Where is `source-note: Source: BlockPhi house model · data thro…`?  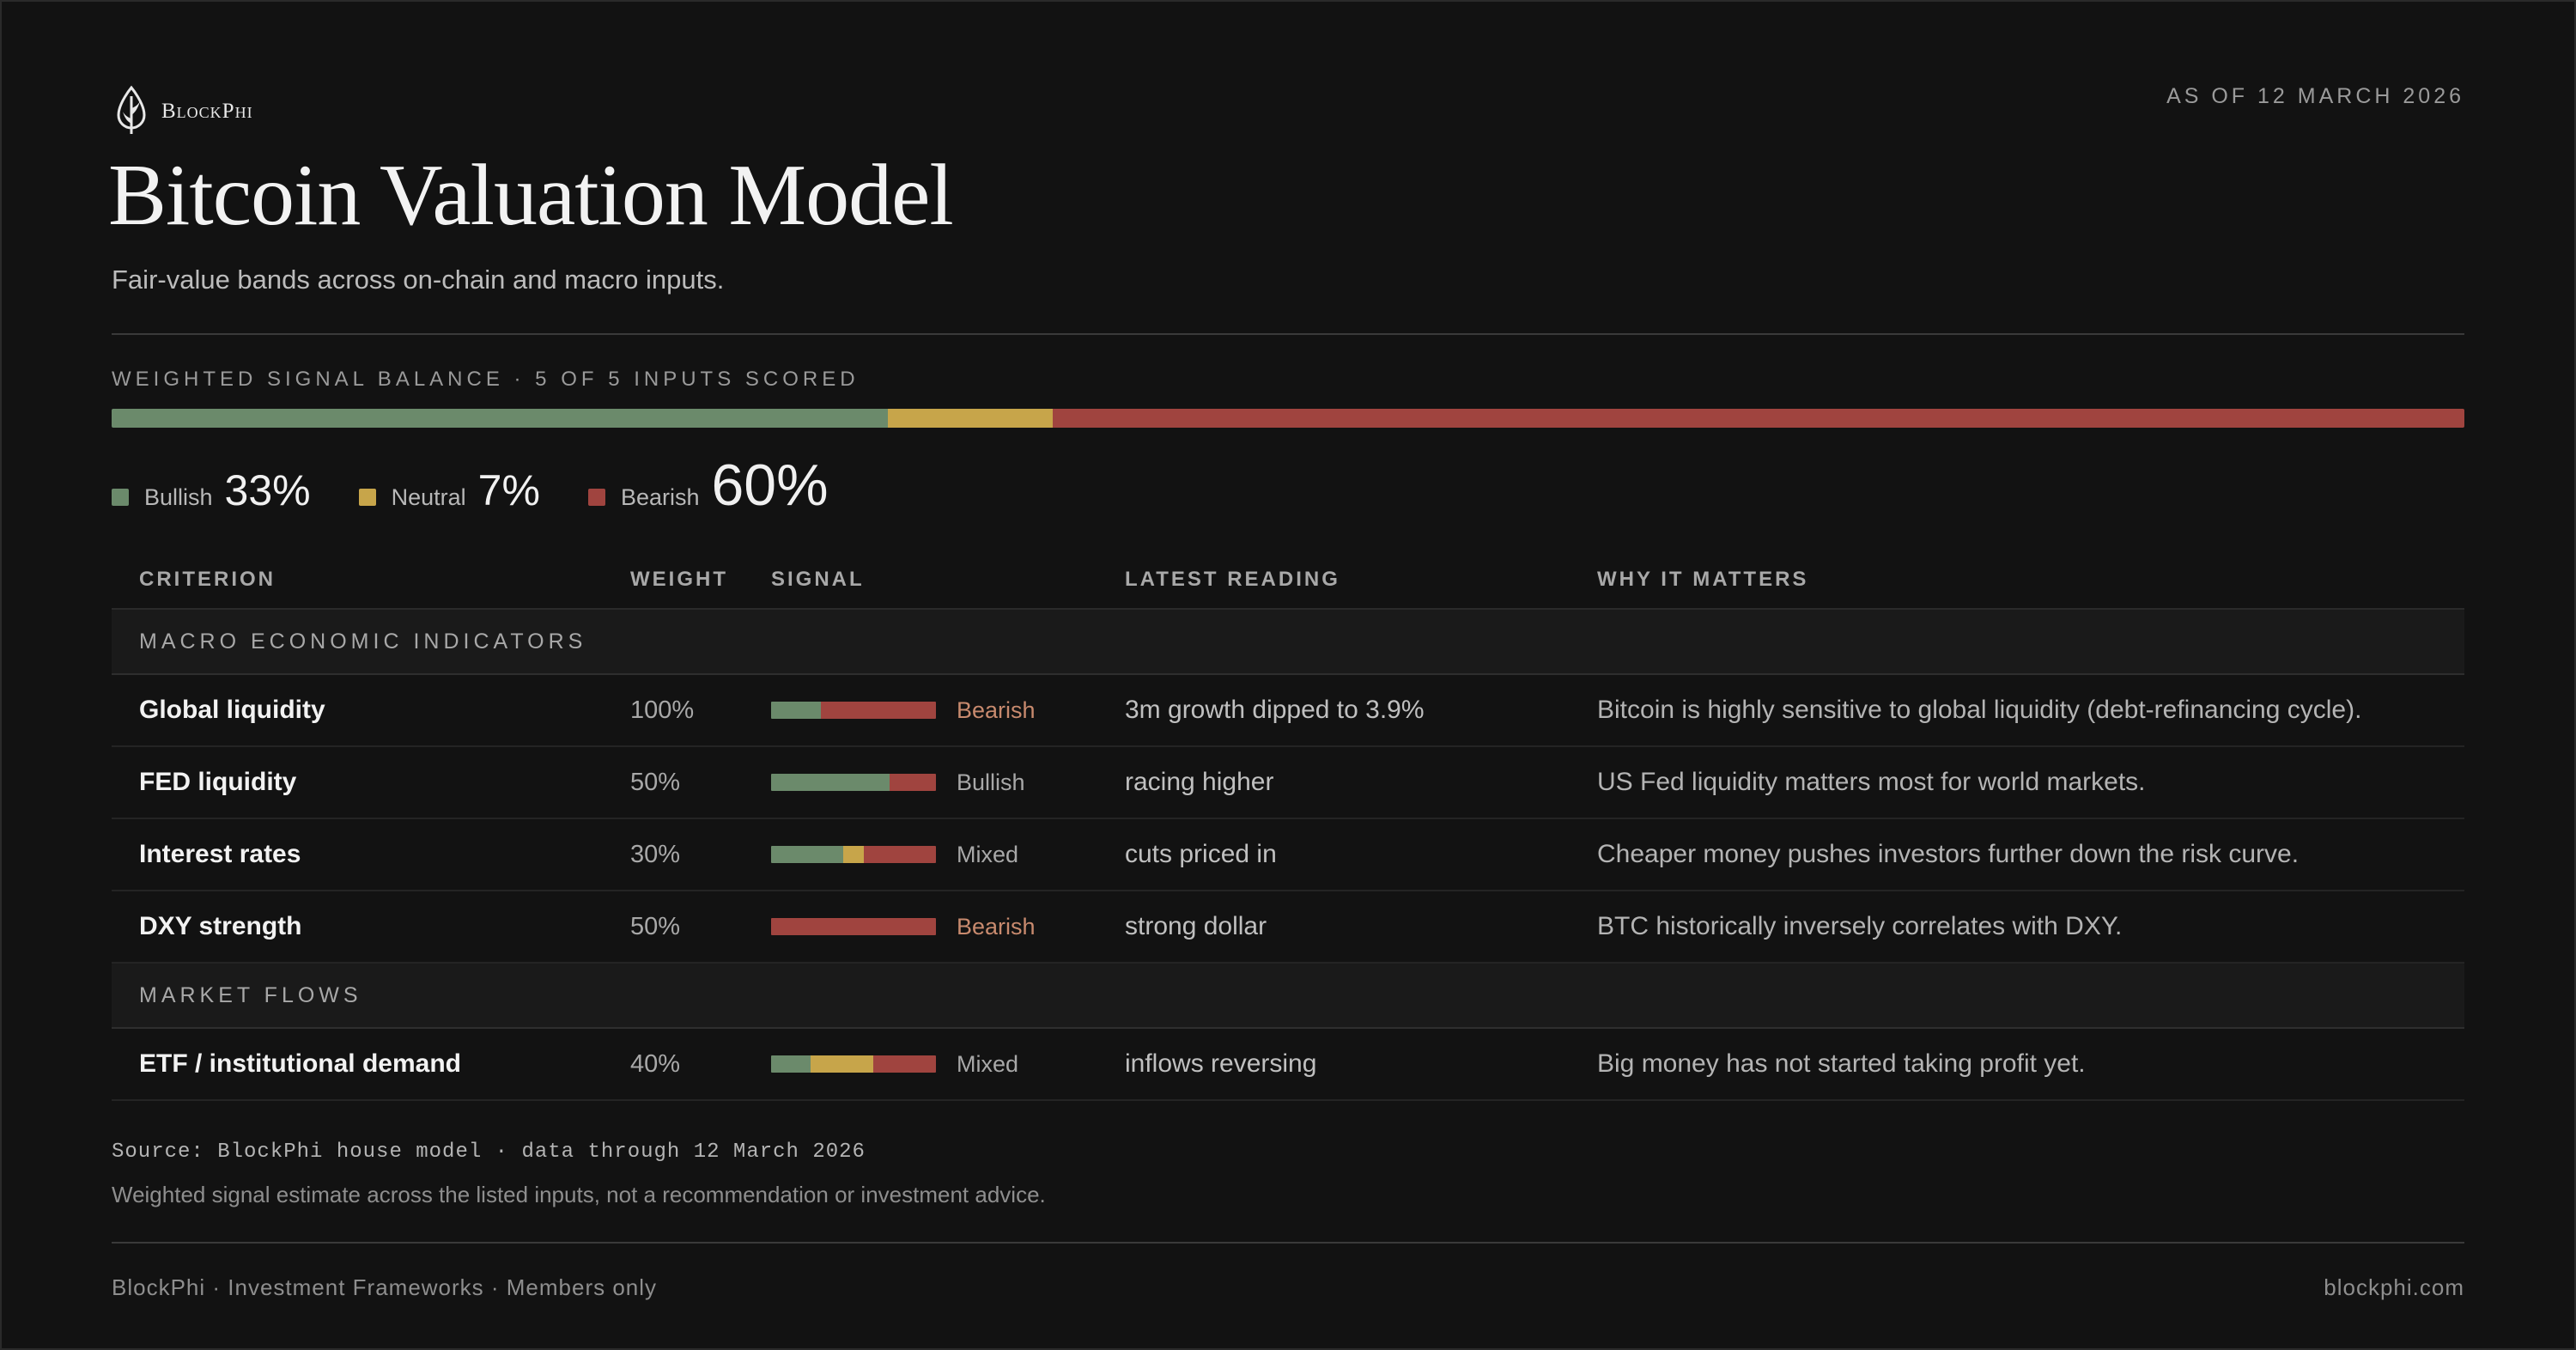
source-note: Source: BlockPhi house model · data thro… is located at coordinates (489, 1152).